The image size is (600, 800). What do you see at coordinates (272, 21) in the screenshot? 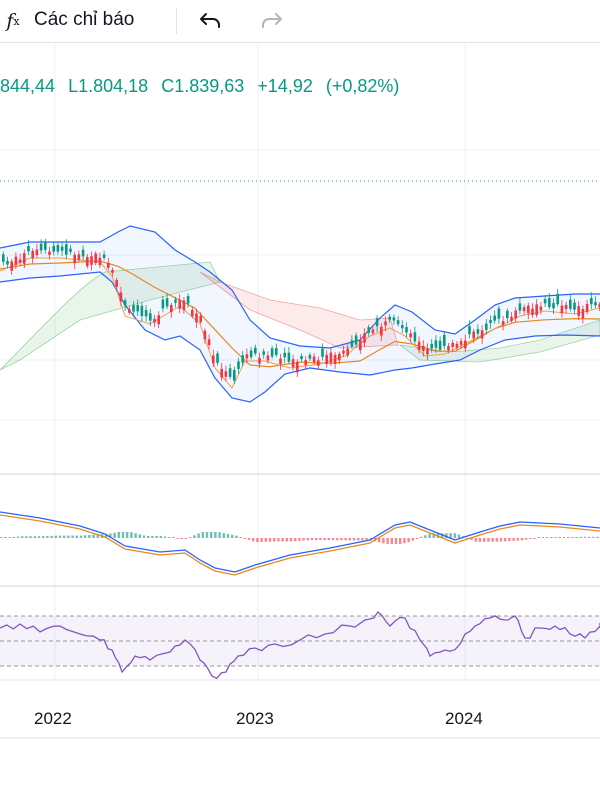
I see `redo-arrow-icon` at bounding box center [272, 21].